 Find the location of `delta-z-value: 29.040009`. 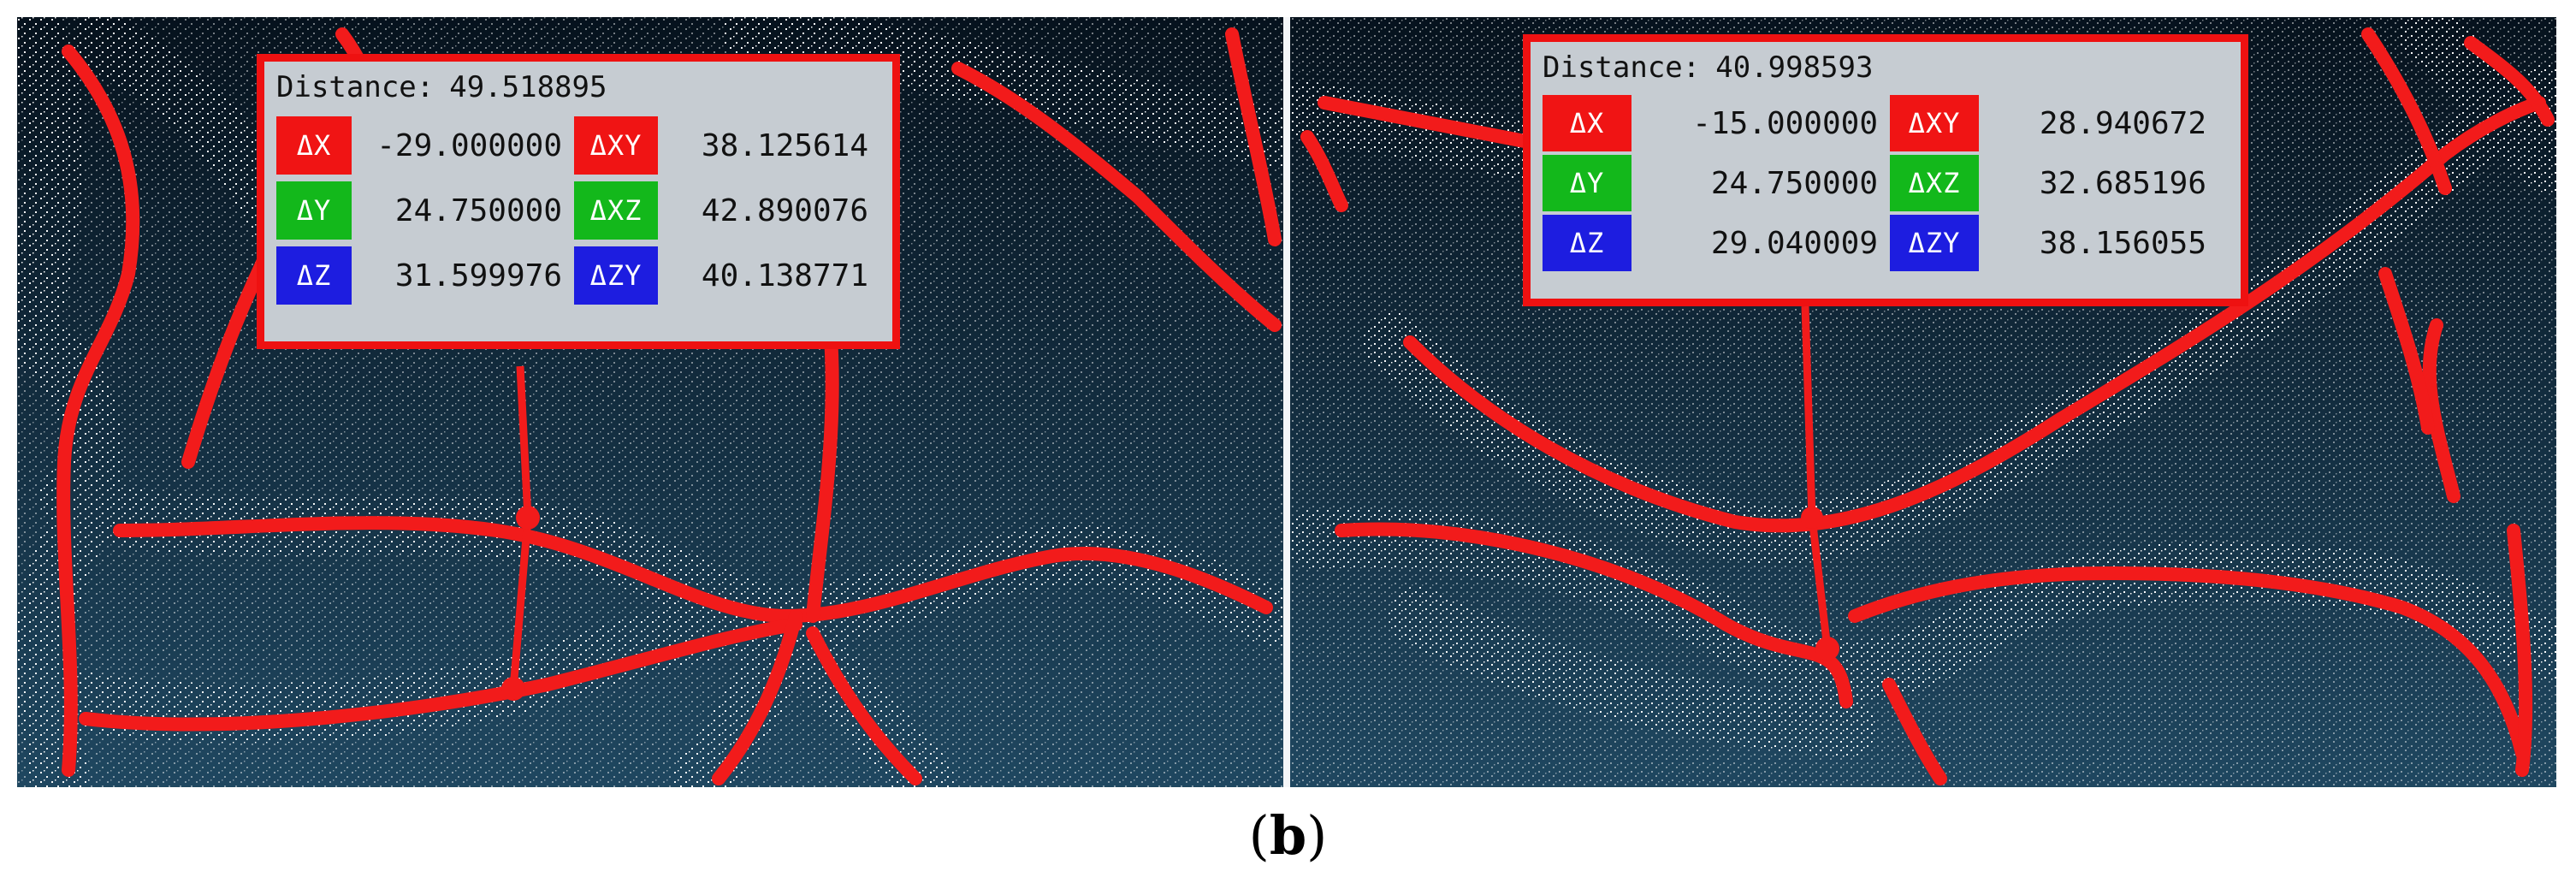

delta-z-value: 29.040009 is located at coordinates (1794, 243).